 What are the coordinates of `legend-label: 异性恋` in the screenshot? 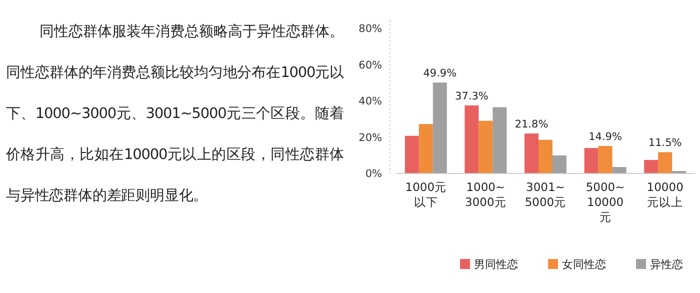 It's located at (666, 264).